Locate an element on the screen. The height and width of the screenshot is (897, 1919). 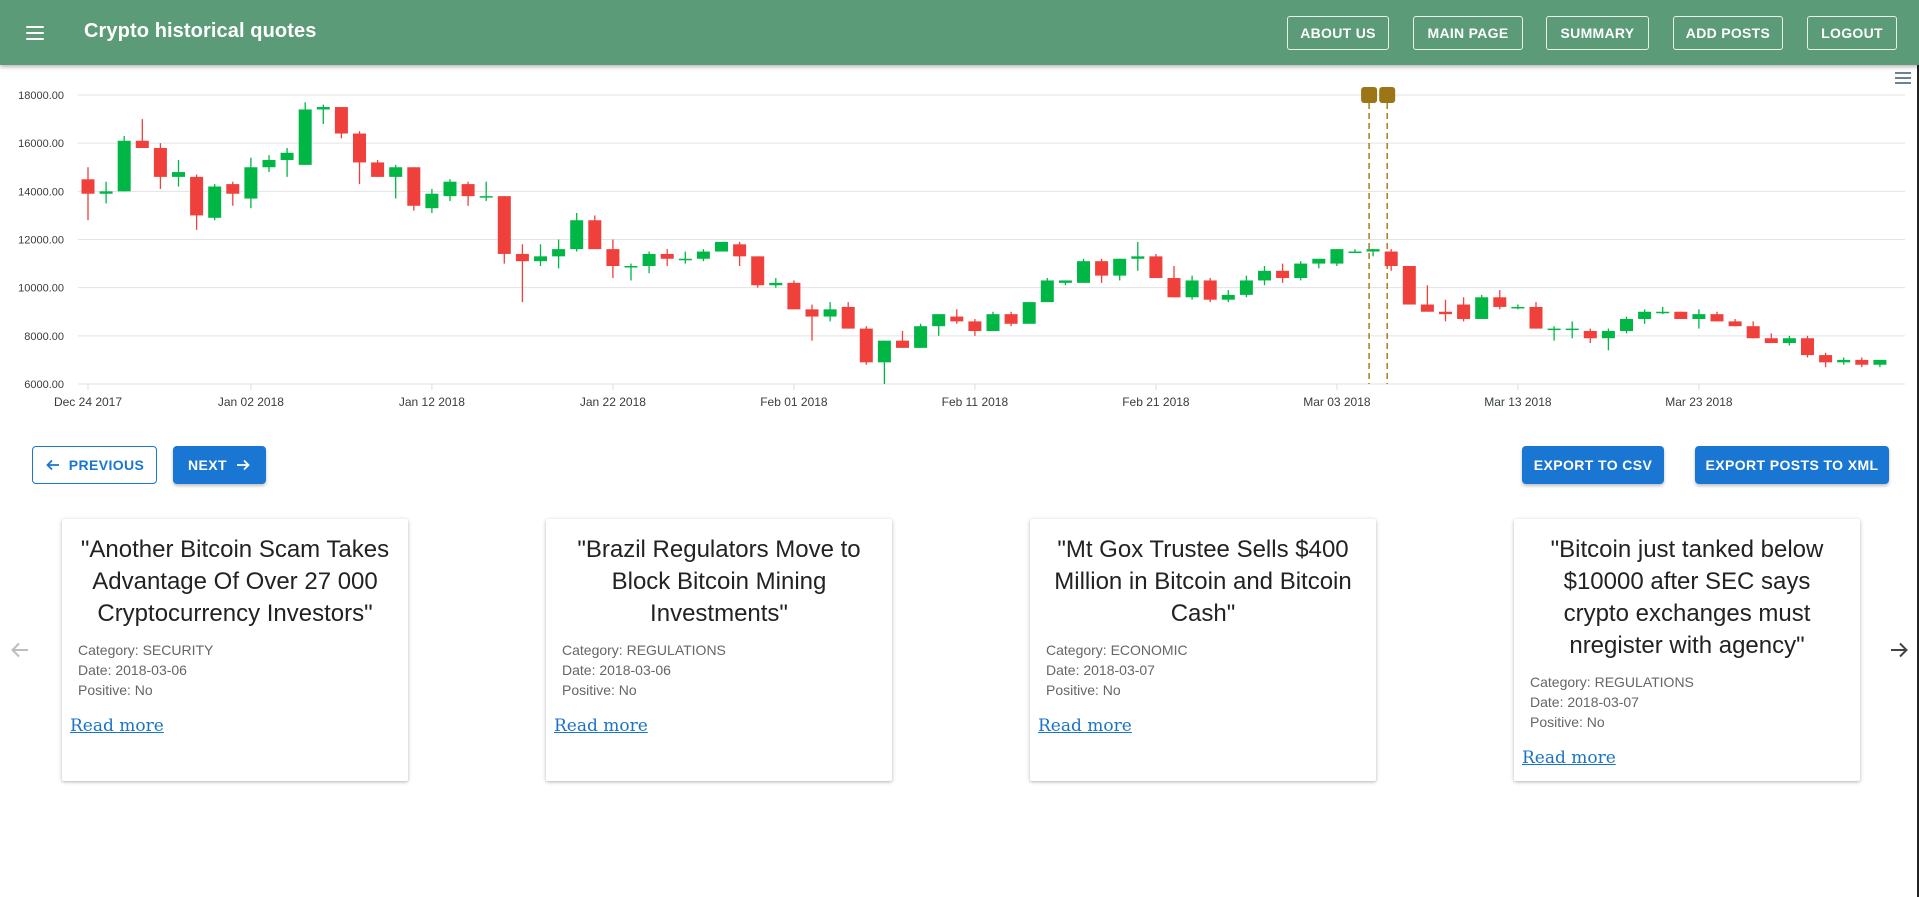
arrow-left-icon is located at coordinates (52, 465).